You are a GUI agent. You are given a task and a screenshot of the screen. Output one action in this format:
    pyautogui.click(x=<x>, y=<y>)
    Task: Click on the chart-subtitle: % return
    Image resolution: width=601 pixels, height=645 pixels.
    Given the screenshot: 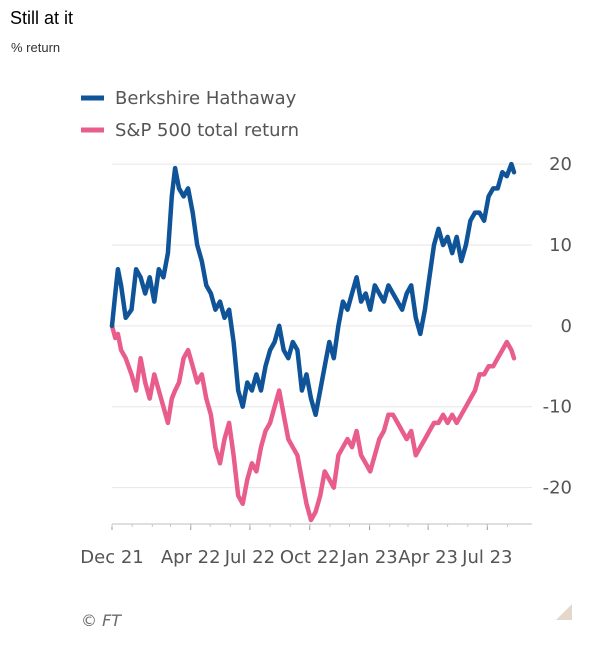 What is the action you would take?
    pyautogui.click(x=36, y=47)
    